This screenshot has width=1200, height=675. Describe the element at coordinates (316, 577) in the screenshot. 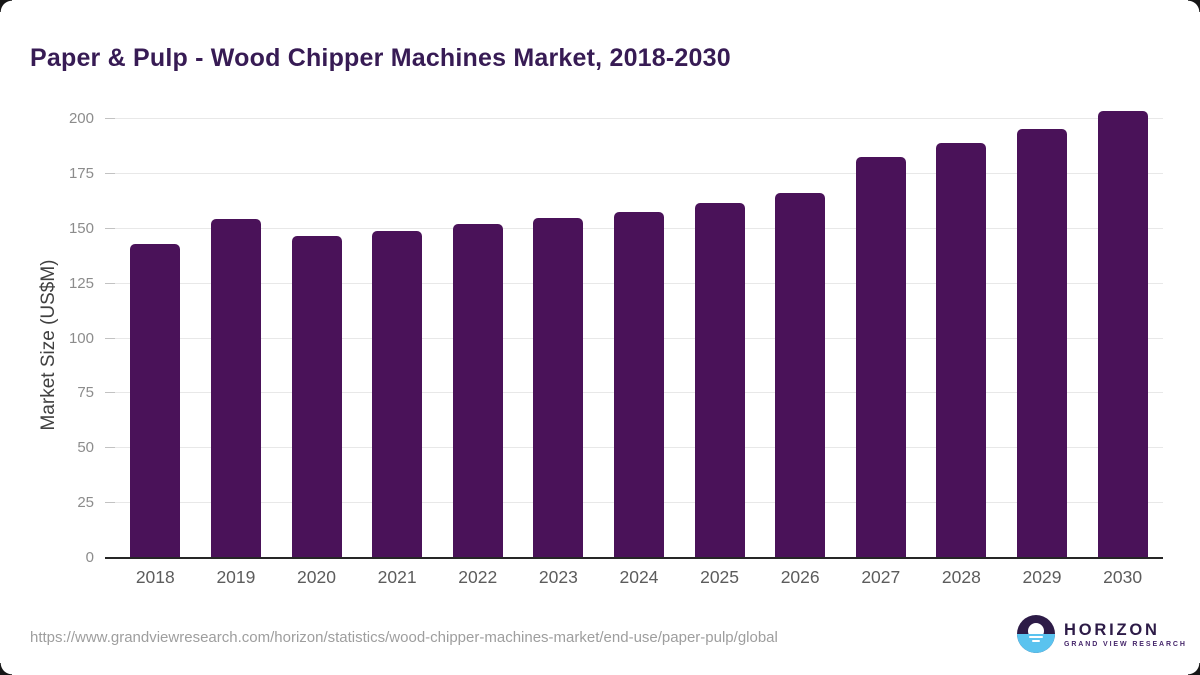

I see `x-tick-label-2020: 2020` at that location.